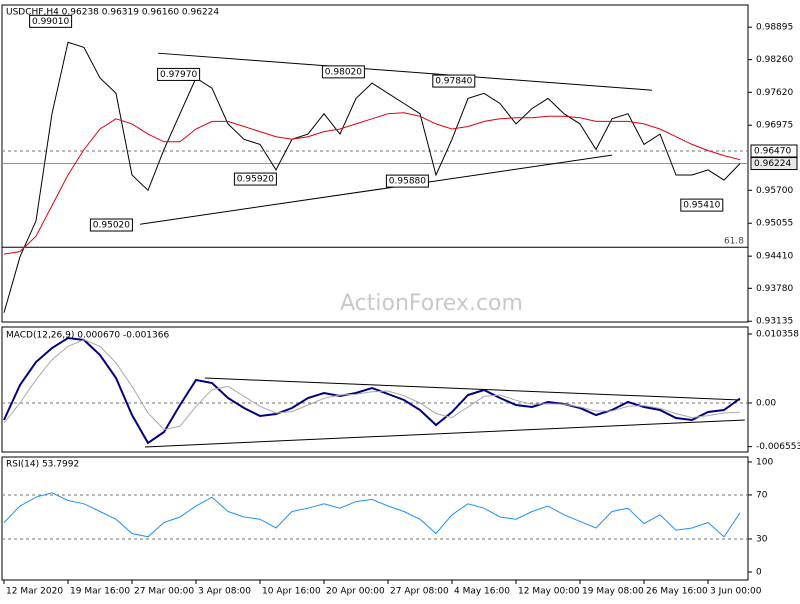 The width and height of the screenshot is (800, 604). What do you see at coordinates (100, 592) in the screenshot?
I see `x-tick-label: 19 Mar 16:00` at bounding box center [100, 592].